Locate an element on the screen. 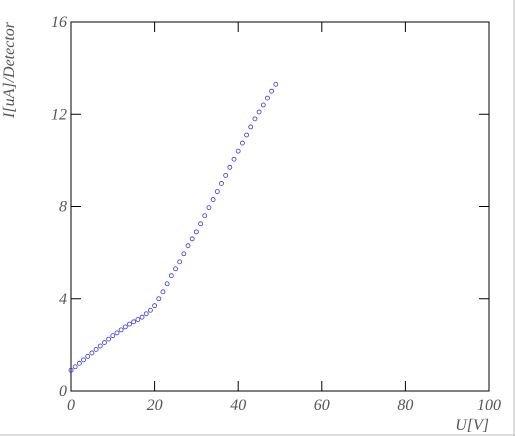  y-tick-label: 0 is located at coordinates (63, 391).